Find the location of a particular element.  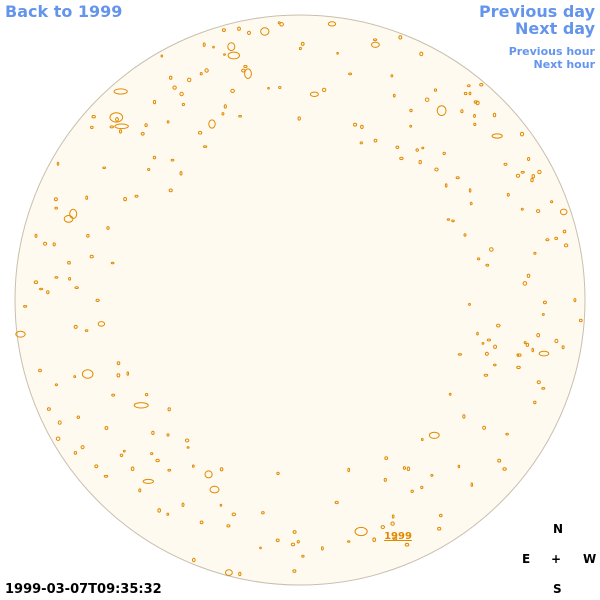

next-day-link: Next day is located at coordinates (555, 28).